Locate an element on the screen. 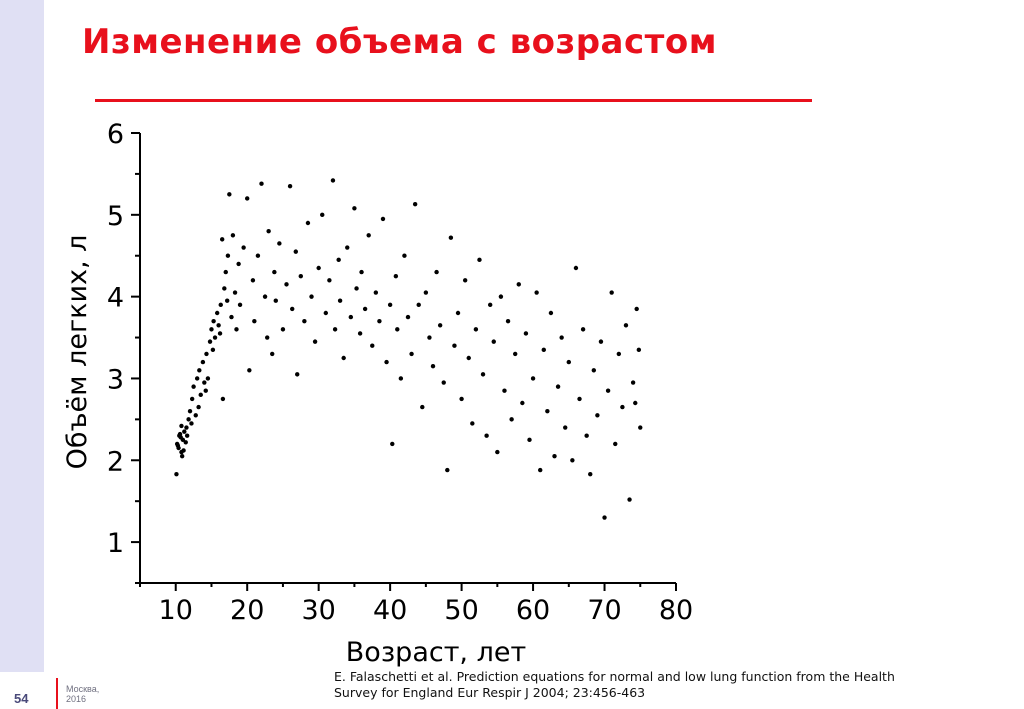  title-underline is located at coordinates (453, 100).